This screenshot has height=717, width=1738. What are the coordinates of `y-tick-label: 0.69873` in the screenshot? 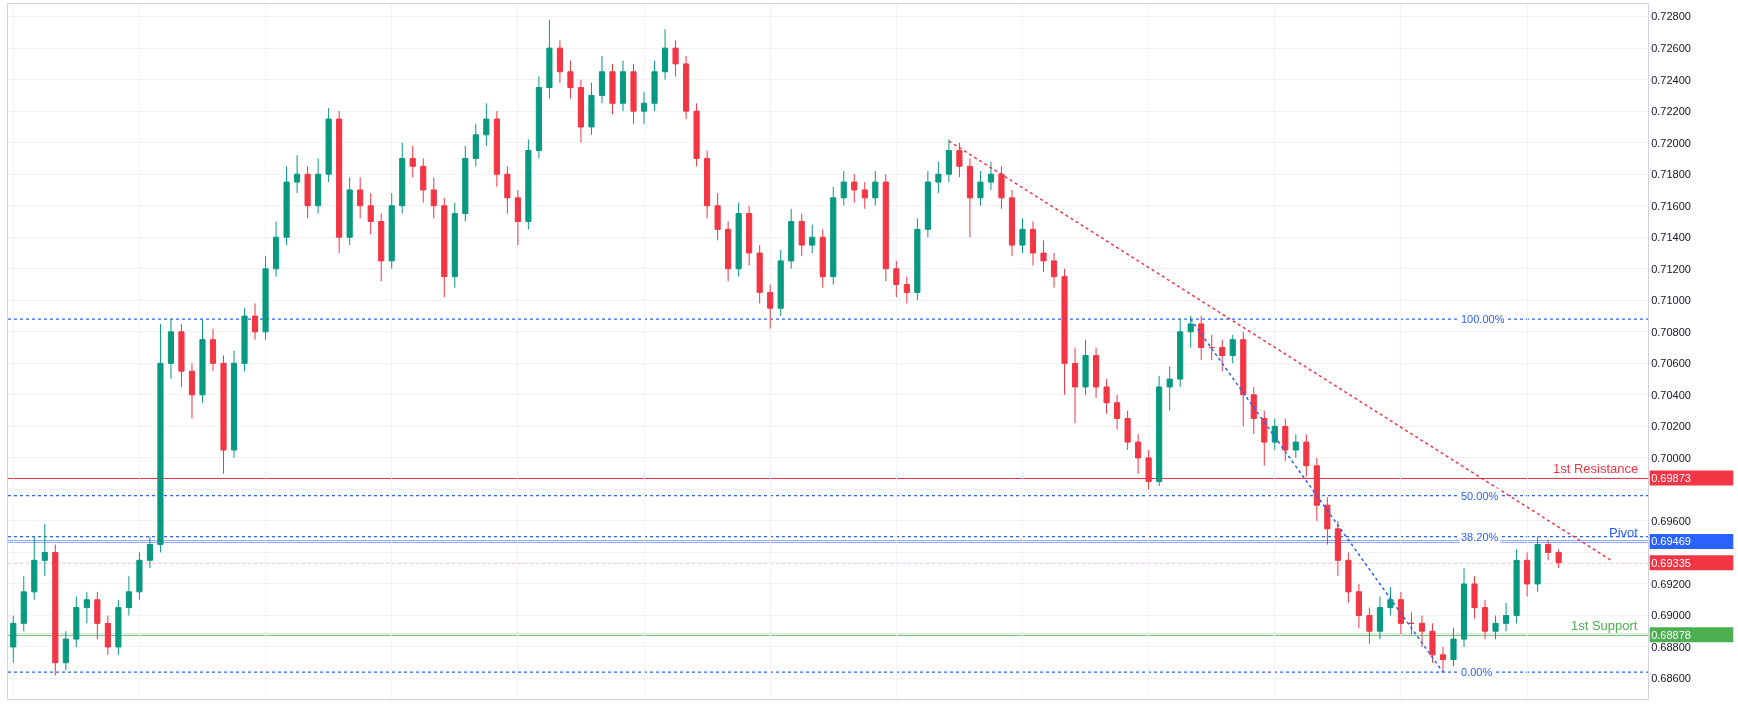 It's located at (1671, 477).